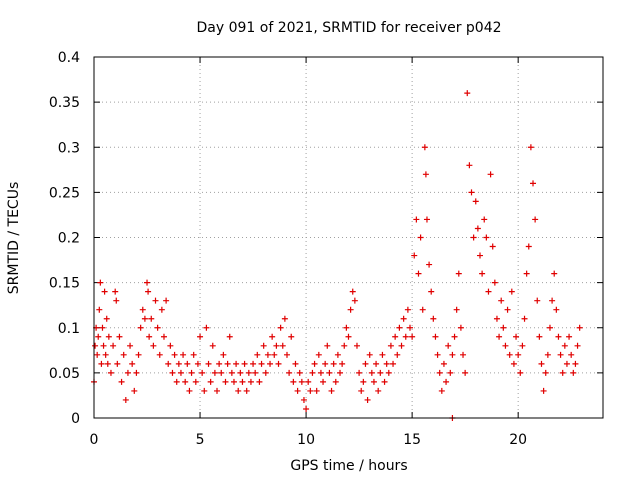  What do you see at coordinates (69, 148) in the screenshot?
I see `y-tick-label: 0.3` at bounding box center [69, 148].